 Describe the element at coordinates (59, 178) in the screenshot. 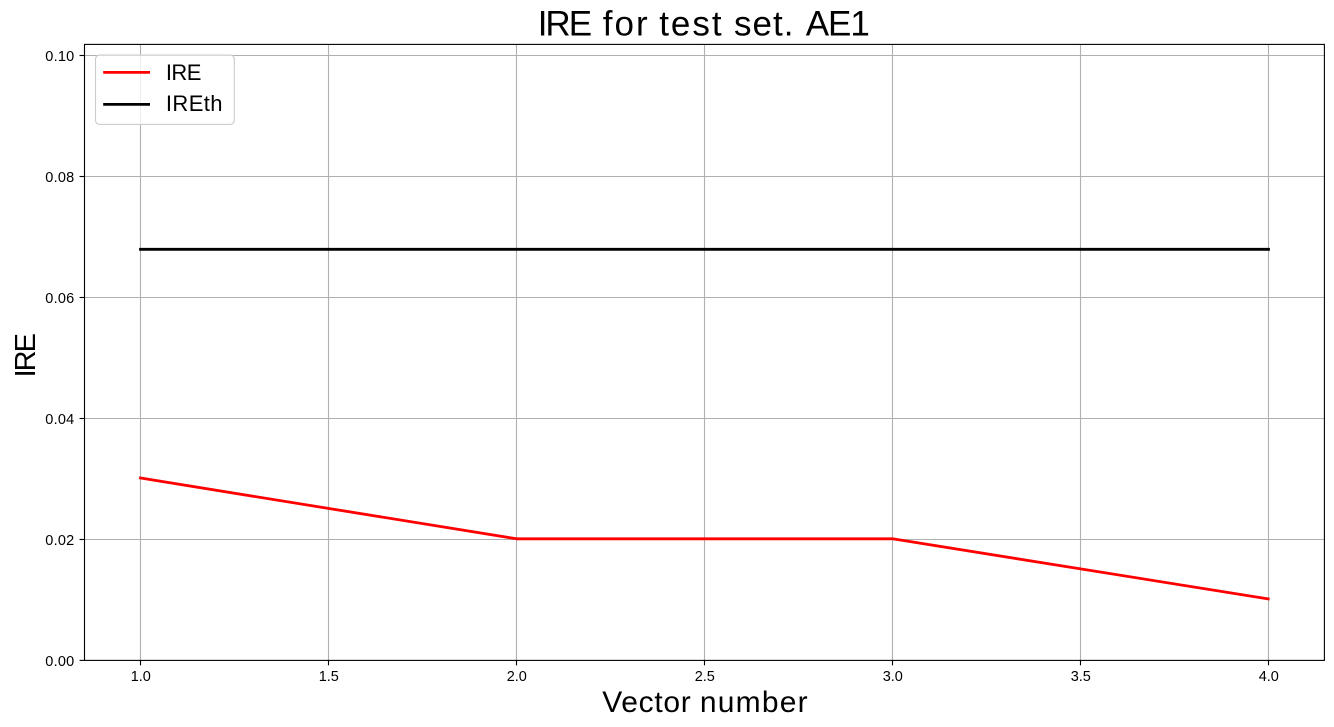

I see `svg-text: 0.08` at that location.